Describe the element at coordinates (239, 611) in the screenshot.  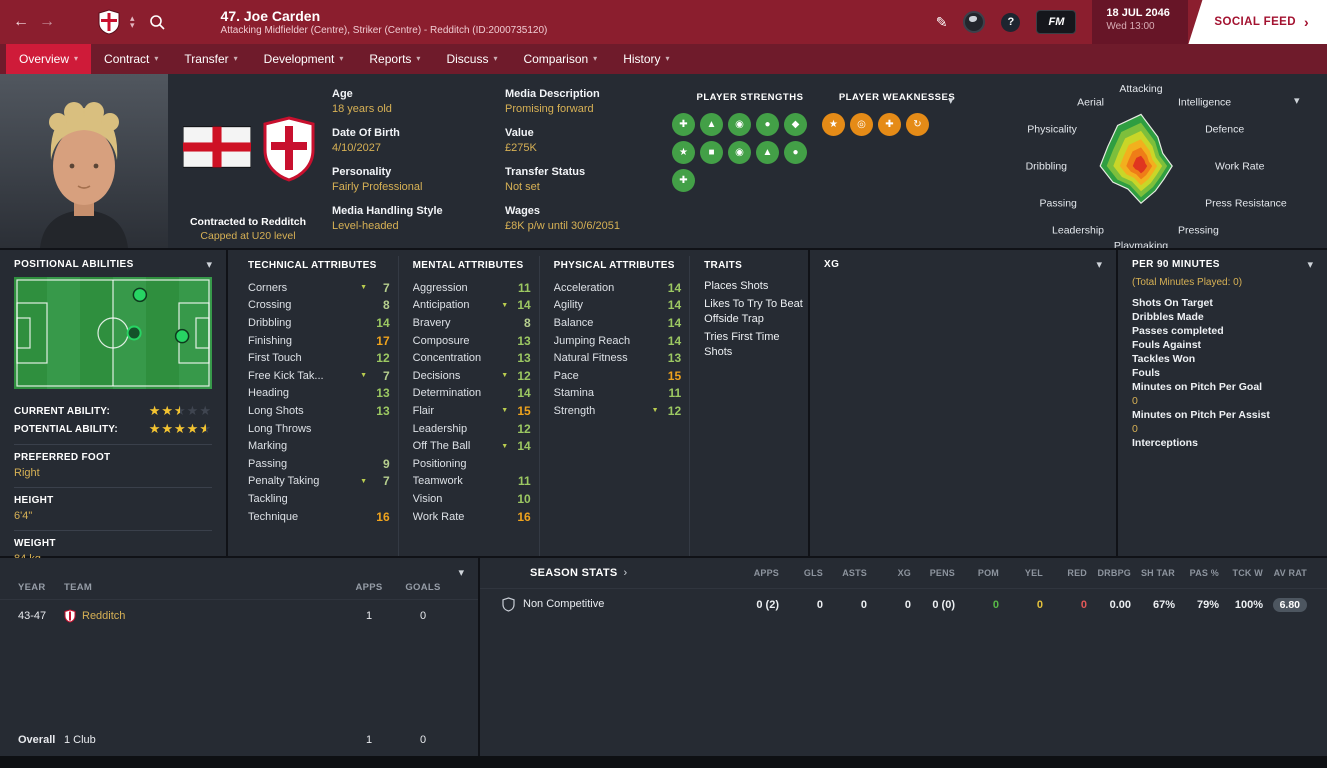
I see `career-row: 43-47 Redditch 1 0` at that location.